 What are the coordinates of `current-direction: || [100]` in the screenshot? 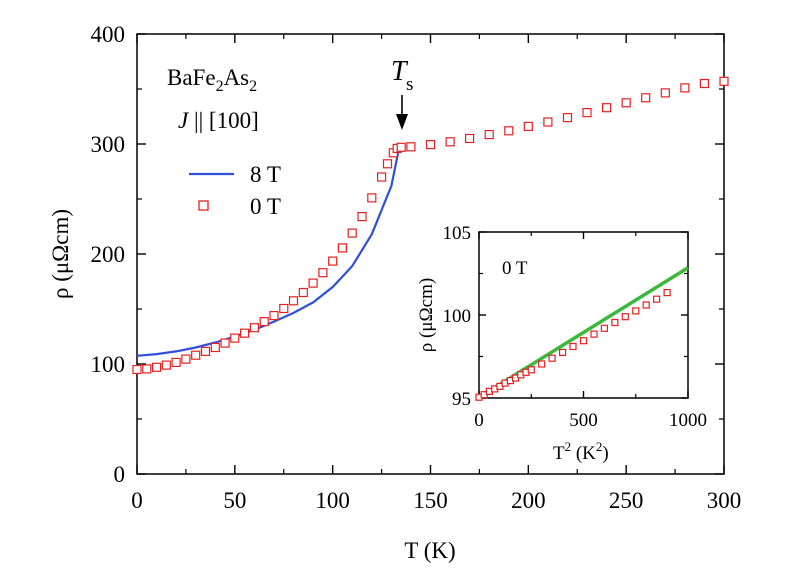 It's located at (223, 120).